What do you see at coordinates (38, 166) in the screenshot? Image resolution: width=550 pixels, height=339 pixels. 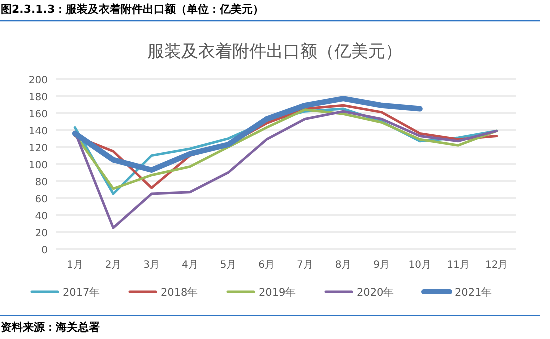 I see `y-tick-label: 100` at bounding box center [38, 166].